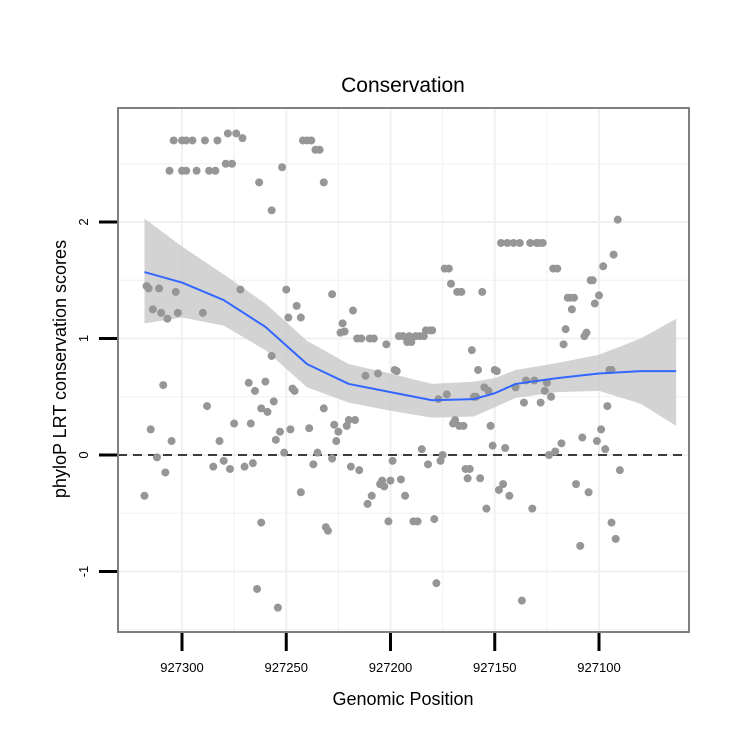  I want to click on y-tick-label: 1, so click(83, 338).